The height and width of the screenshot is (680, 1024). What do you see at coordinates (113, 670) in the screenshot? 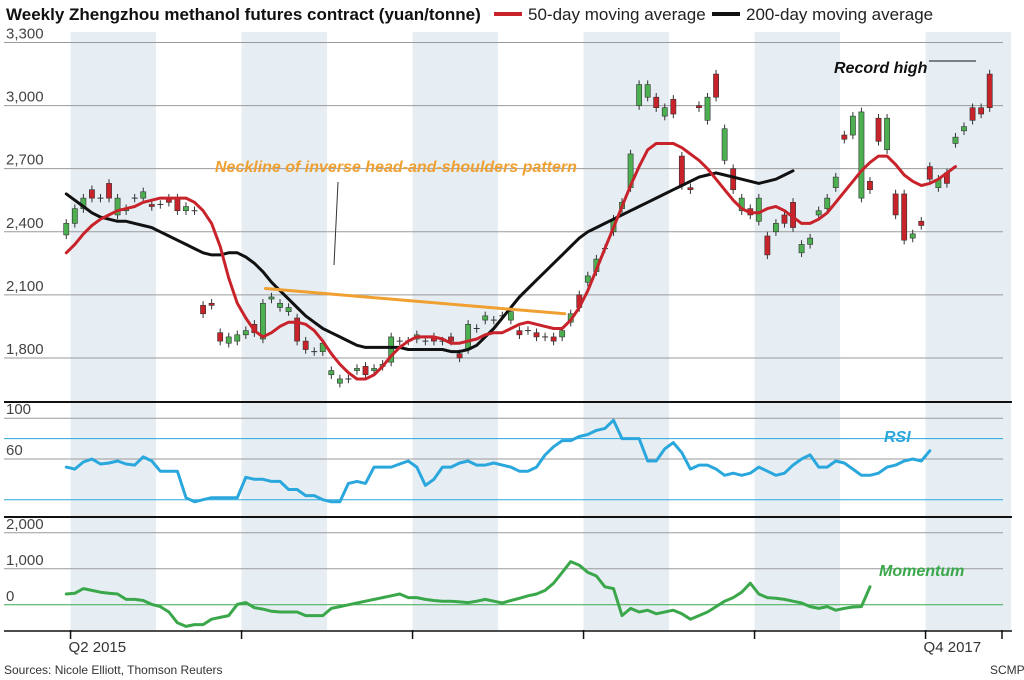
I see `source-note: Sources: Nicole Elliott, Thomson Reuters` at bounding box center [113, 670].